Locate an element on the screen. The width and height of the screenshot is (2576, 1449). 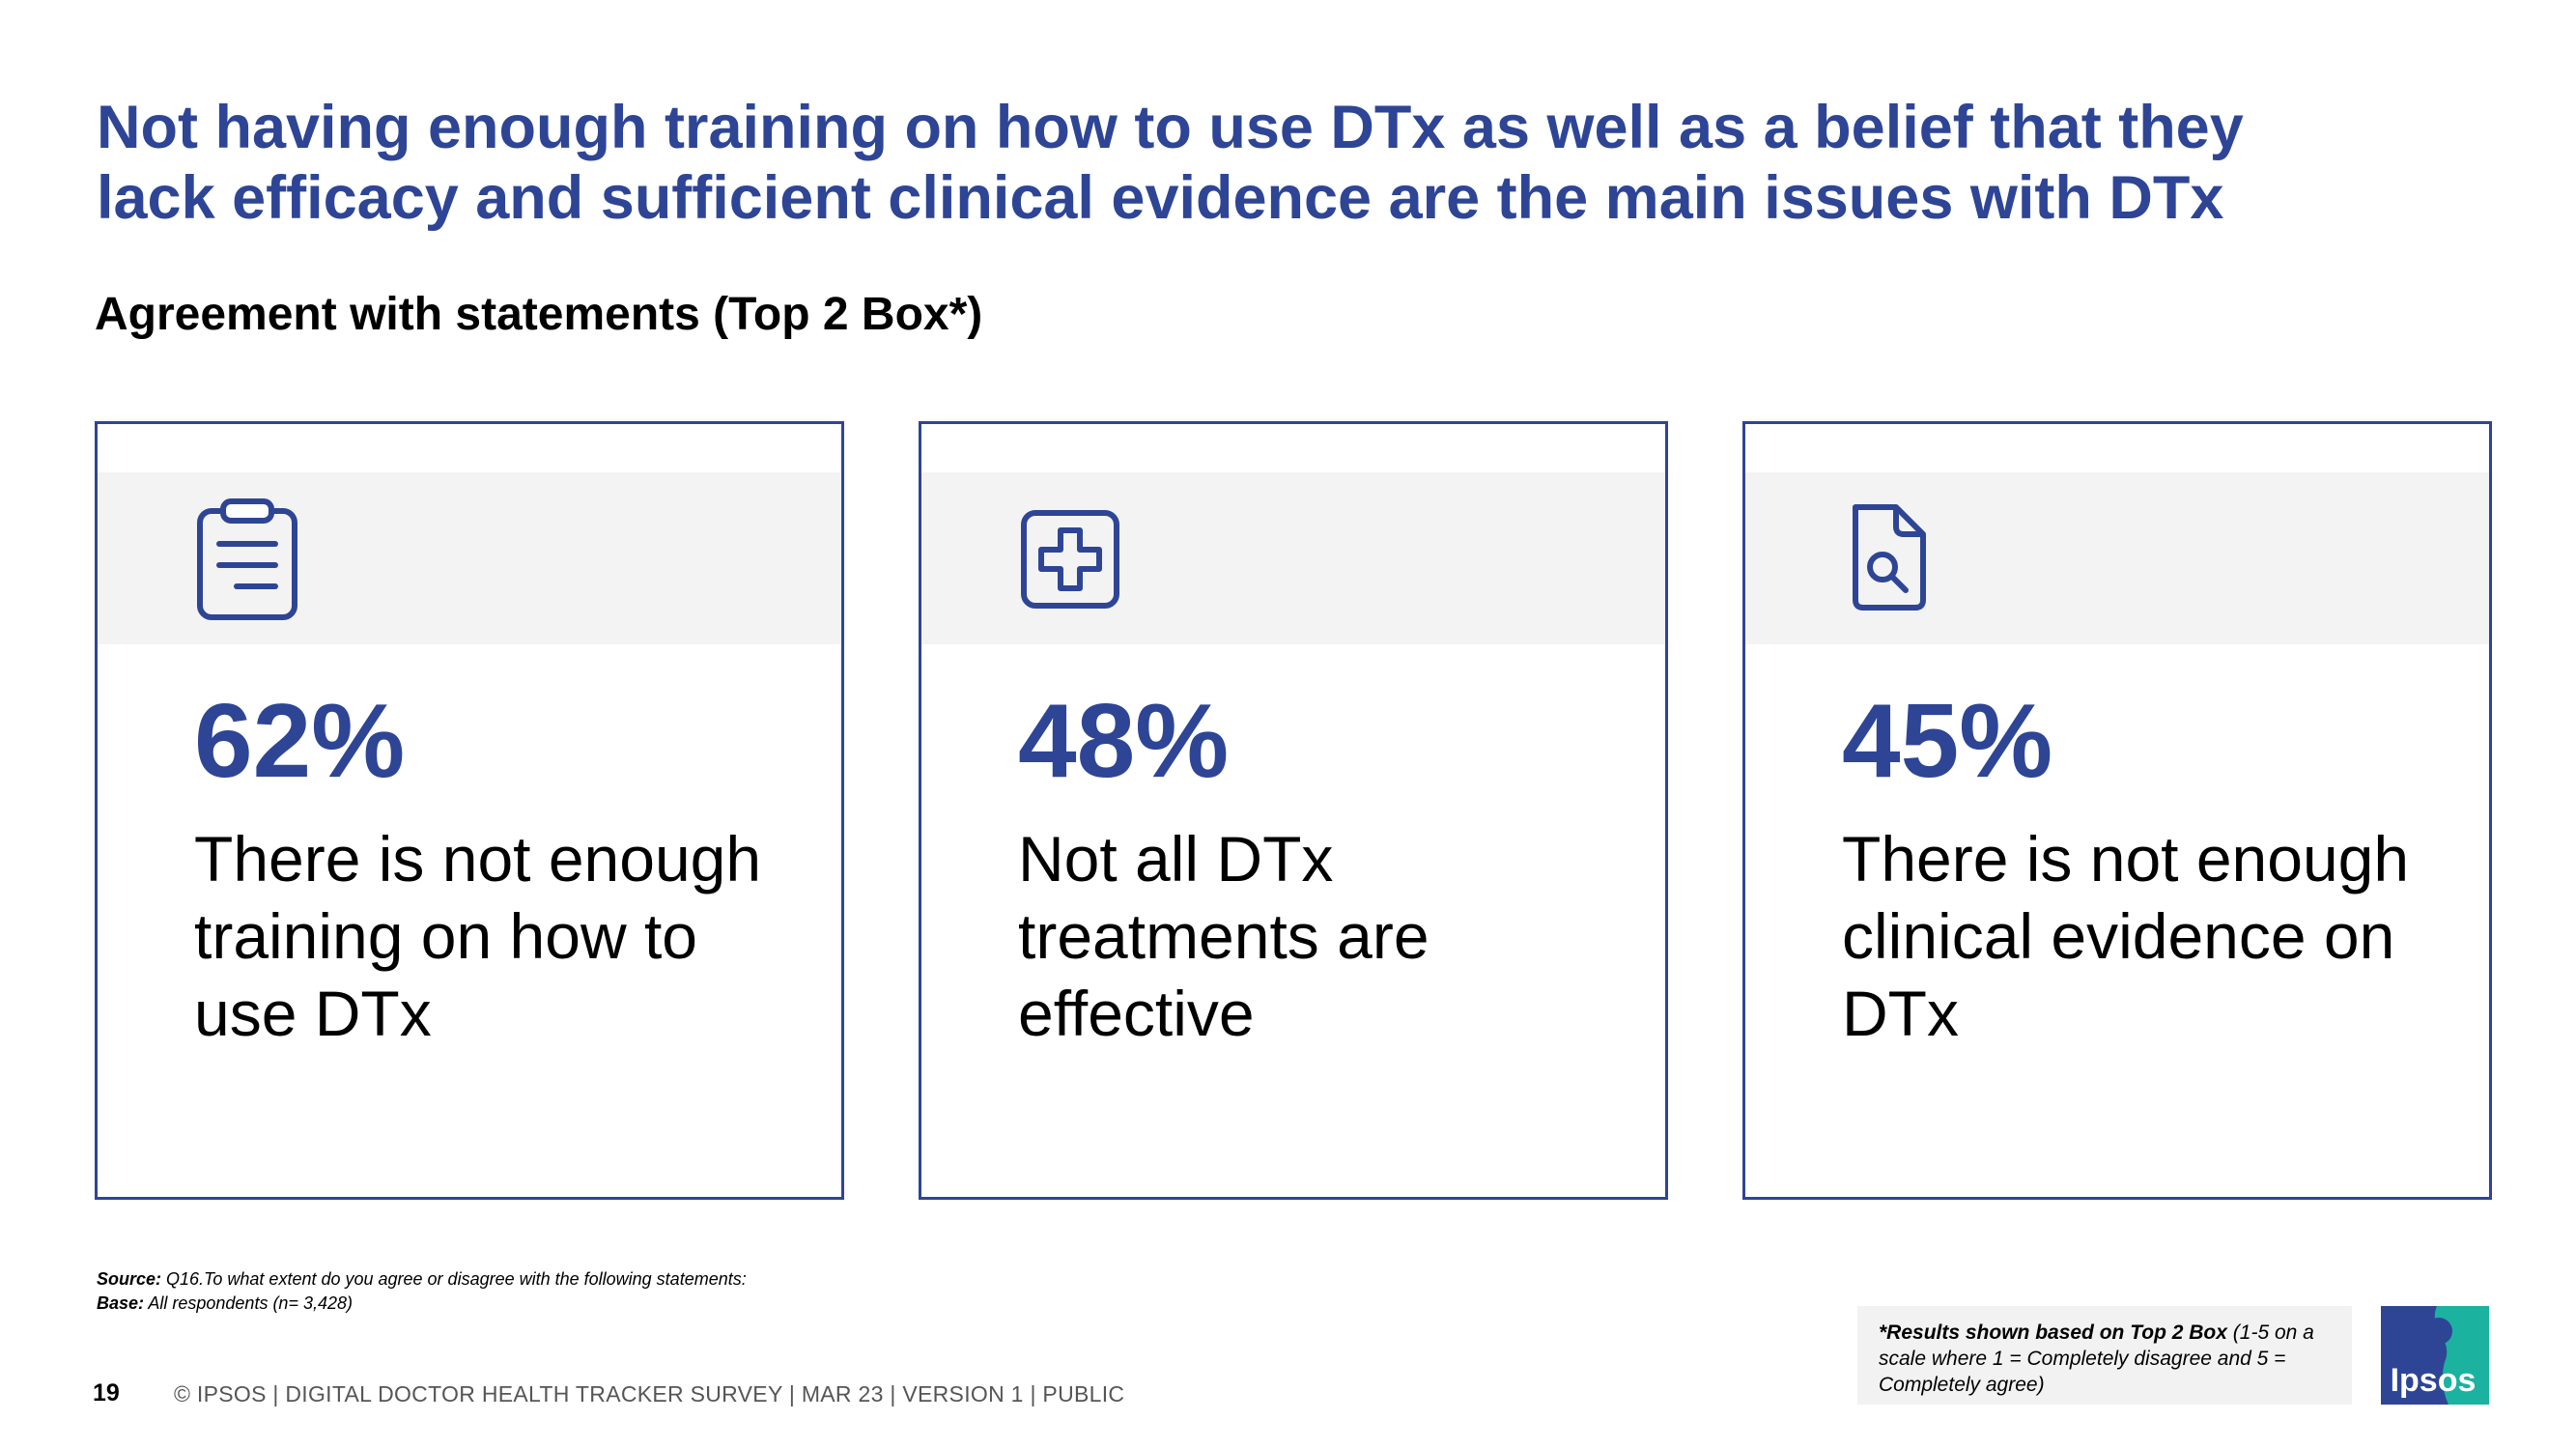
stat-value: 62% is located at coordinates (300, 741).